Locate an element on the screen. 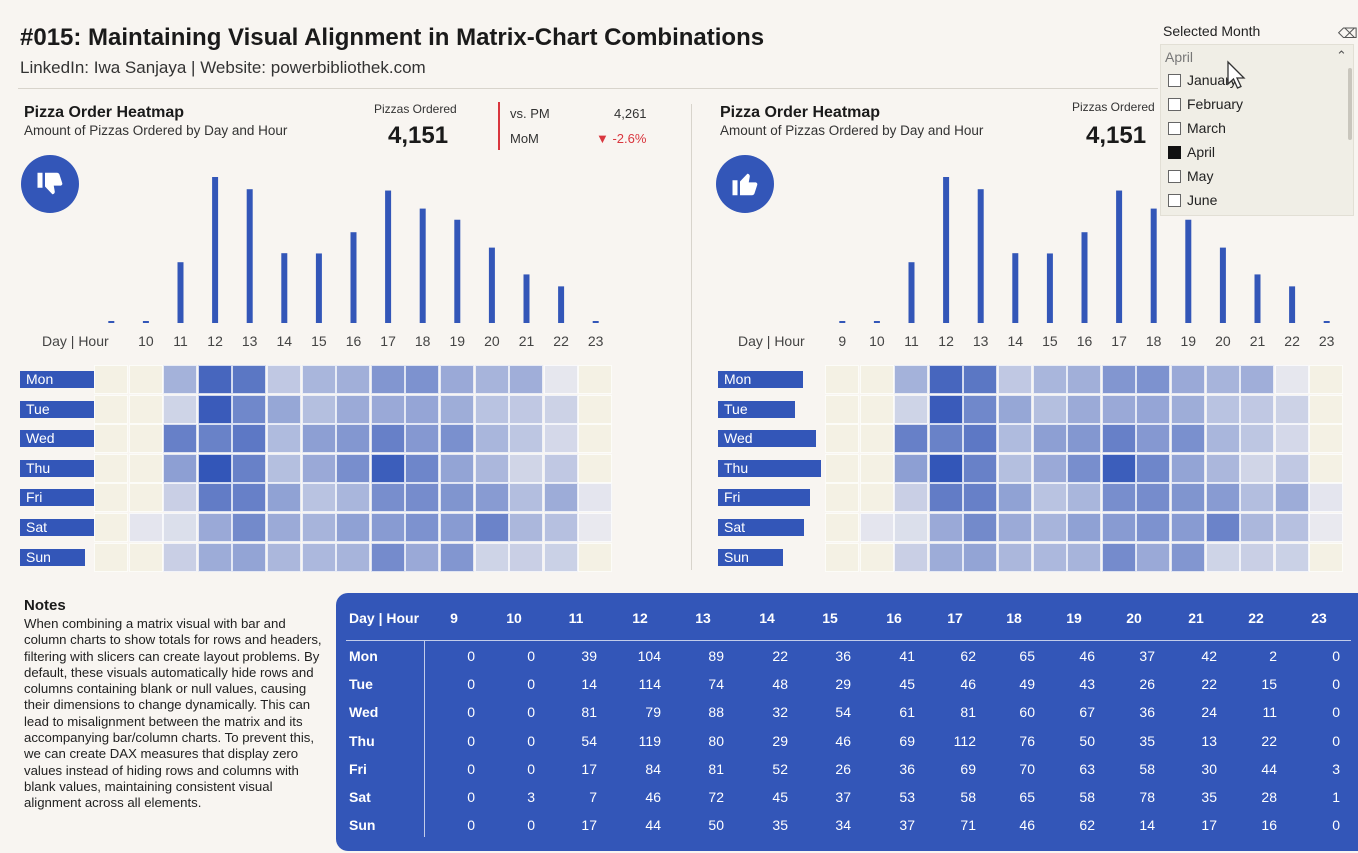 The width and height of the screenshot is (1358, 853). chevron-up-icon: ⌃ is located at coordinates (1341, 55).